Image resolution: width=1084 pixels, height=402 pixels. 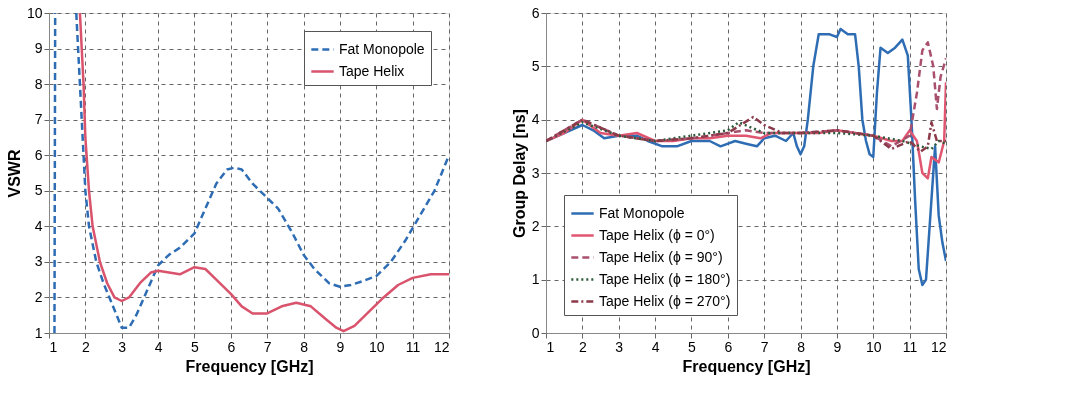 What do you see at coordinates (38, 83) in the screenshot?
I see `y-tick-label: 8` at bounding box center [38, 83].